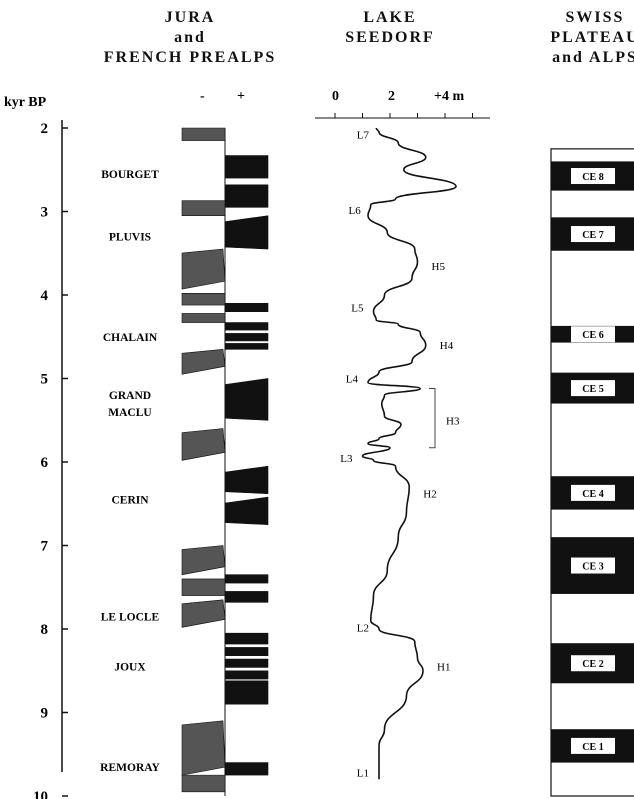 This screenshot has height=799, width=634. I want to click on jura-header-line-3: FRENCH PREALPS, so click(190, 57).